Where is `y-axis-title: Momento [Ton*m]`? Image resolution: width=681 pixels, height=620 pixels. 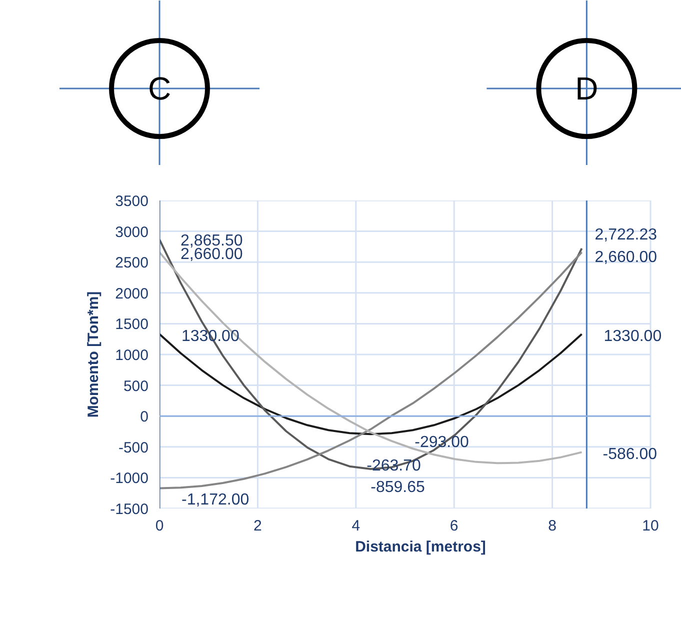
y-axis-title: Momento [Ton*m] is located at coordinates (93, 354).